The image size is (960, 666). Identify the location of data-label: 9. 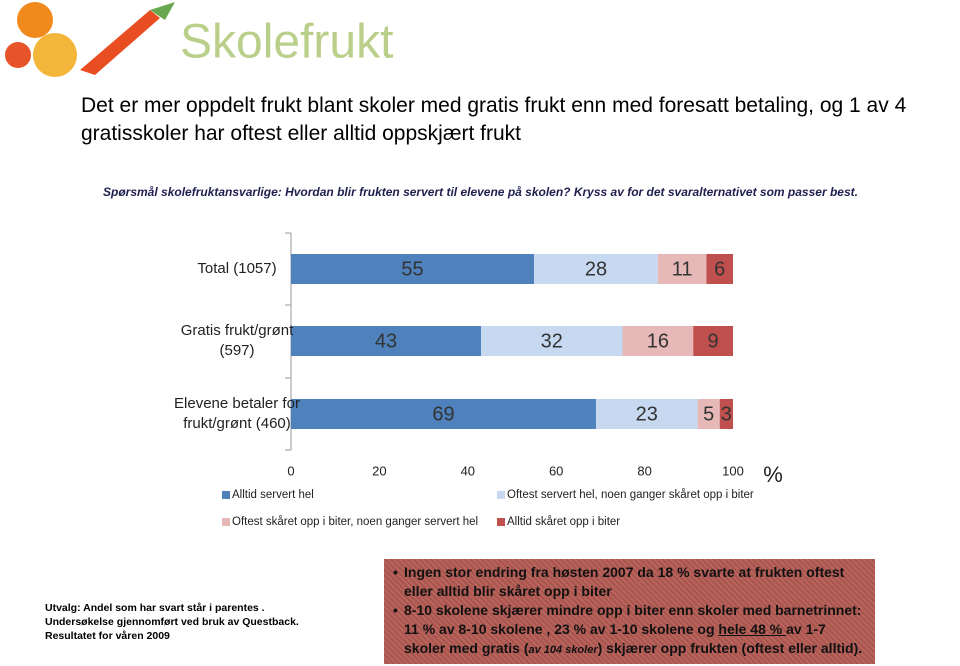
(713, 341).